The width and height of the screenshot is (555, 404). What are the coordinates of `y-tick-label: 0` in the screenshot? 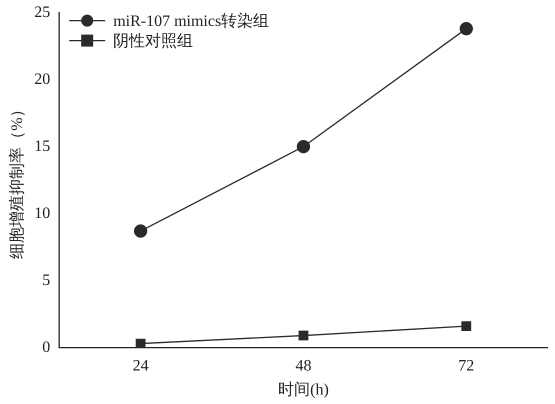 It's located at (46, 347).